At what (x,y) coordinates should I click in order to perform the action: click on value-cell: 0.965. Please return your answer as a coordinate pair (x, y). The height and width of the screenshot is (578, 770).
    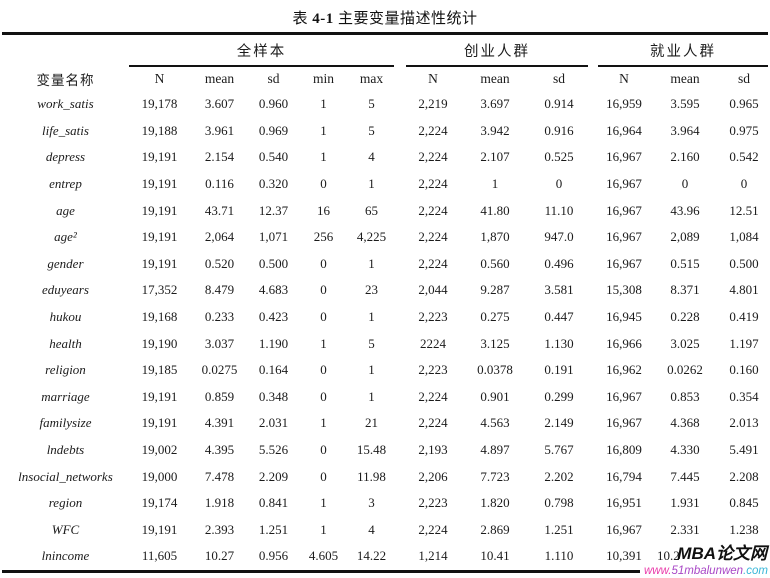
    Looking at the image, I should click on (744, 104).